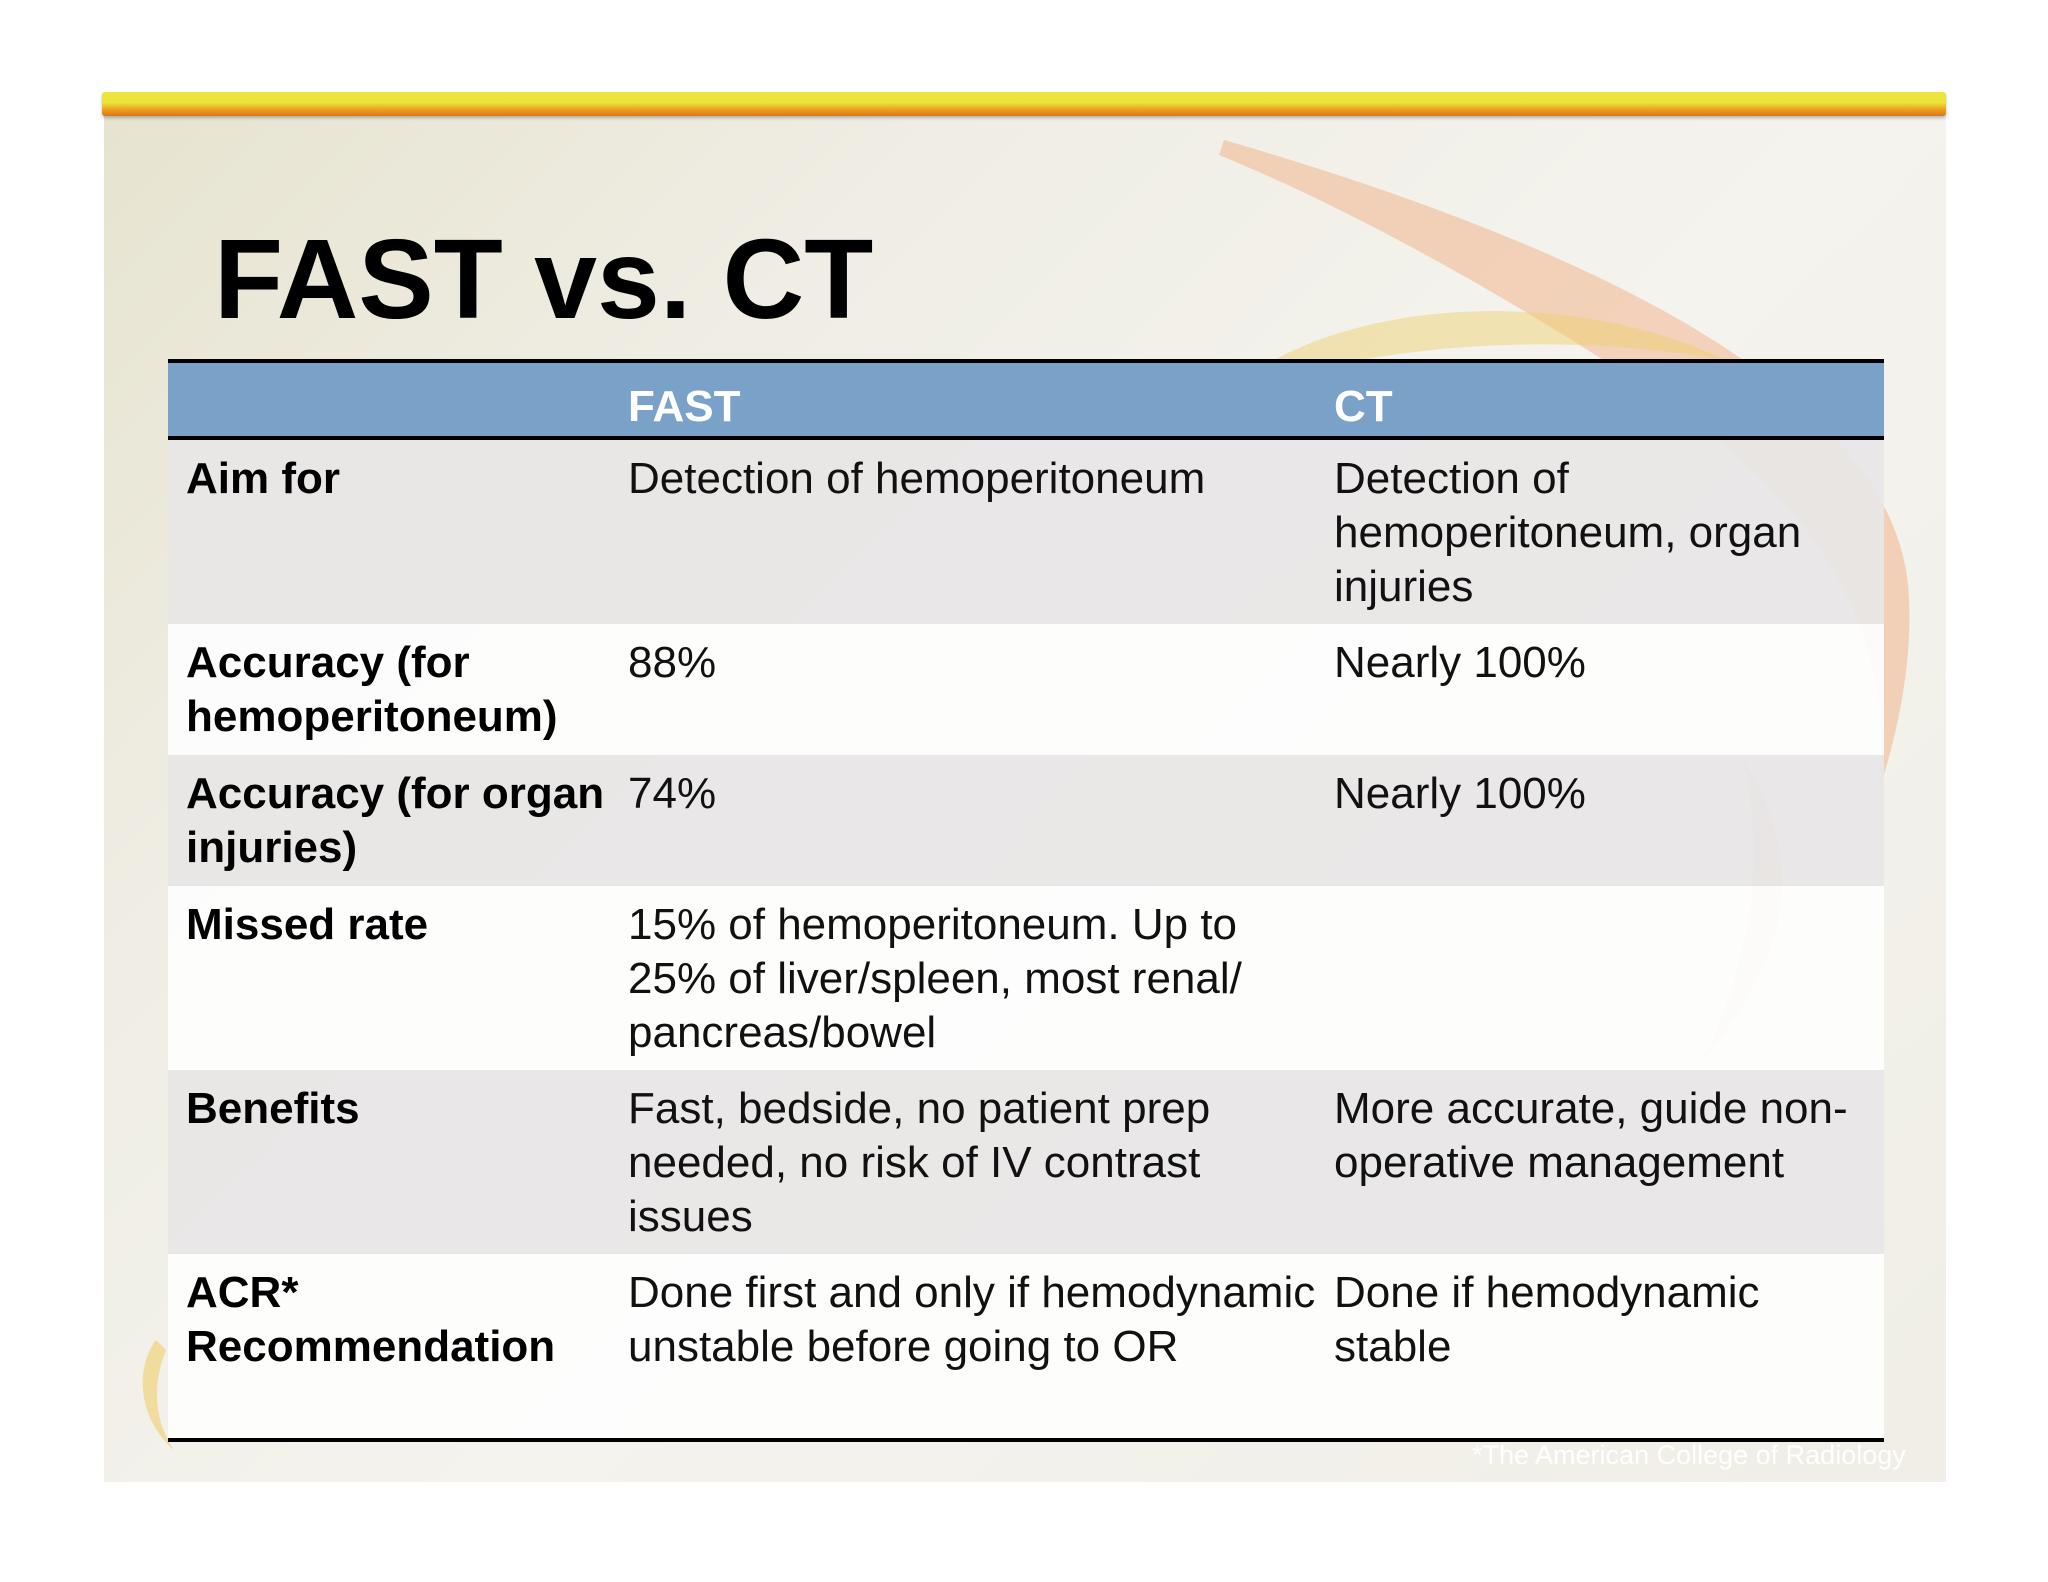 The height and width of the screenshot is (1582, 2048). I want to click on swoosh-yellow-arc, so click(1499, 343).